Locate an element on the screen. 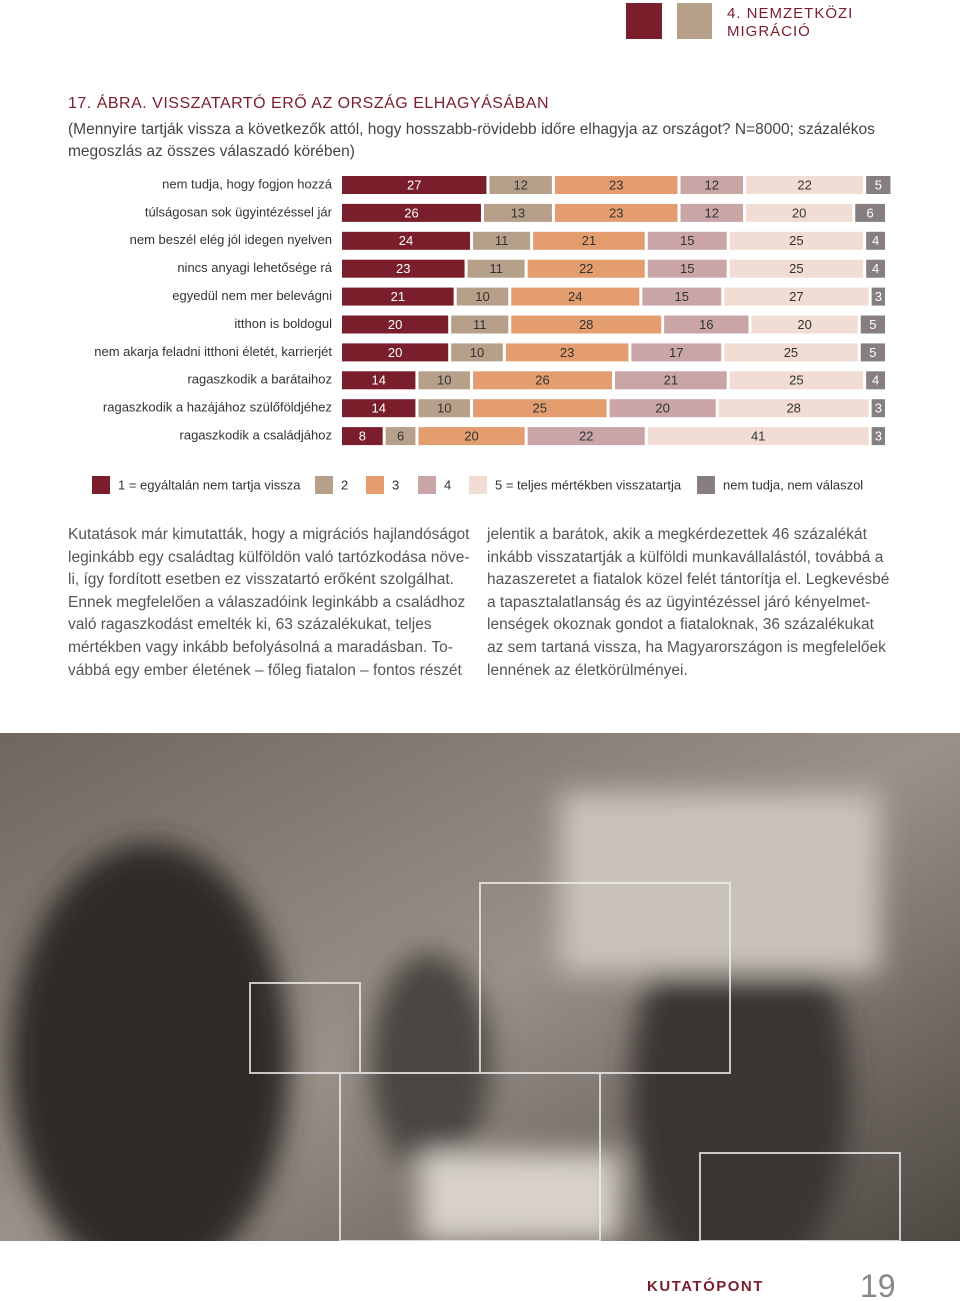 The image size is (960, 1301). value-label: 13 is located at coordinates (518, 212).